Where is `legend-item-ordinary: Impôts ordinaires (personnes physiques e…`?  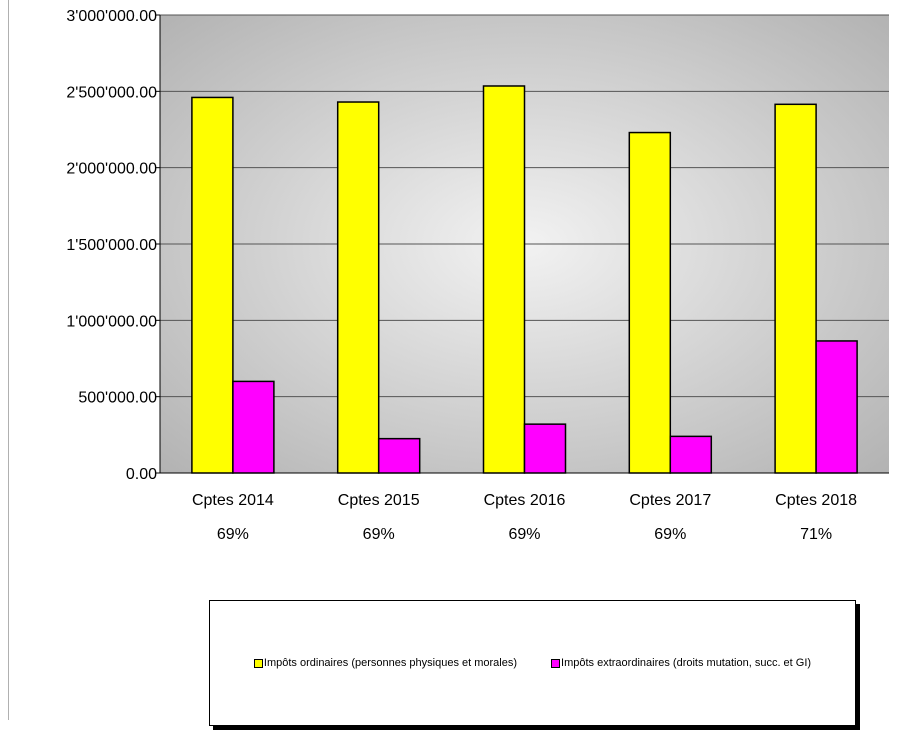
legend-item-ordinary: Impôts ordinaires (personnes physiques e… is located at coordinates (385, 663).